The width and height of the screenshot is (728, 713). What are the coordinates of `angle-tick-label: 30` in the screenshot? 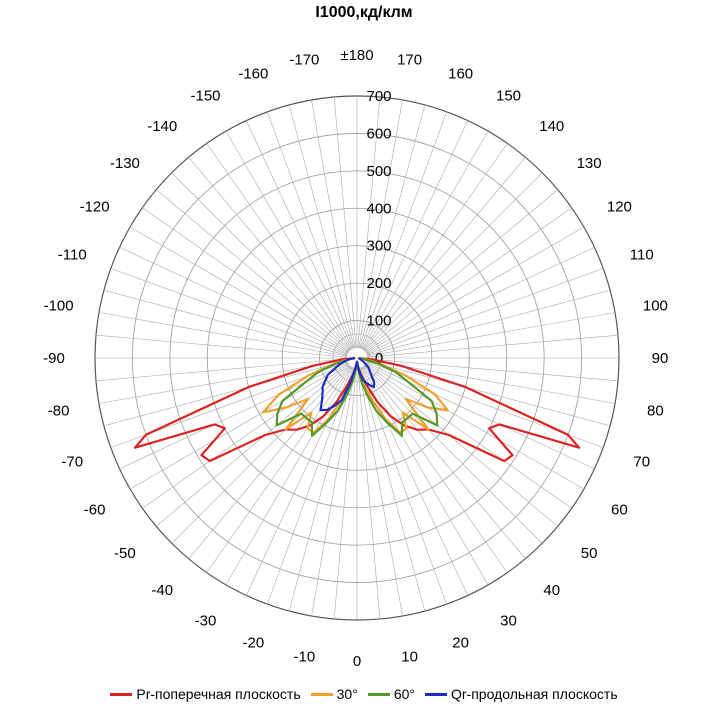 It's located at (508, 620).